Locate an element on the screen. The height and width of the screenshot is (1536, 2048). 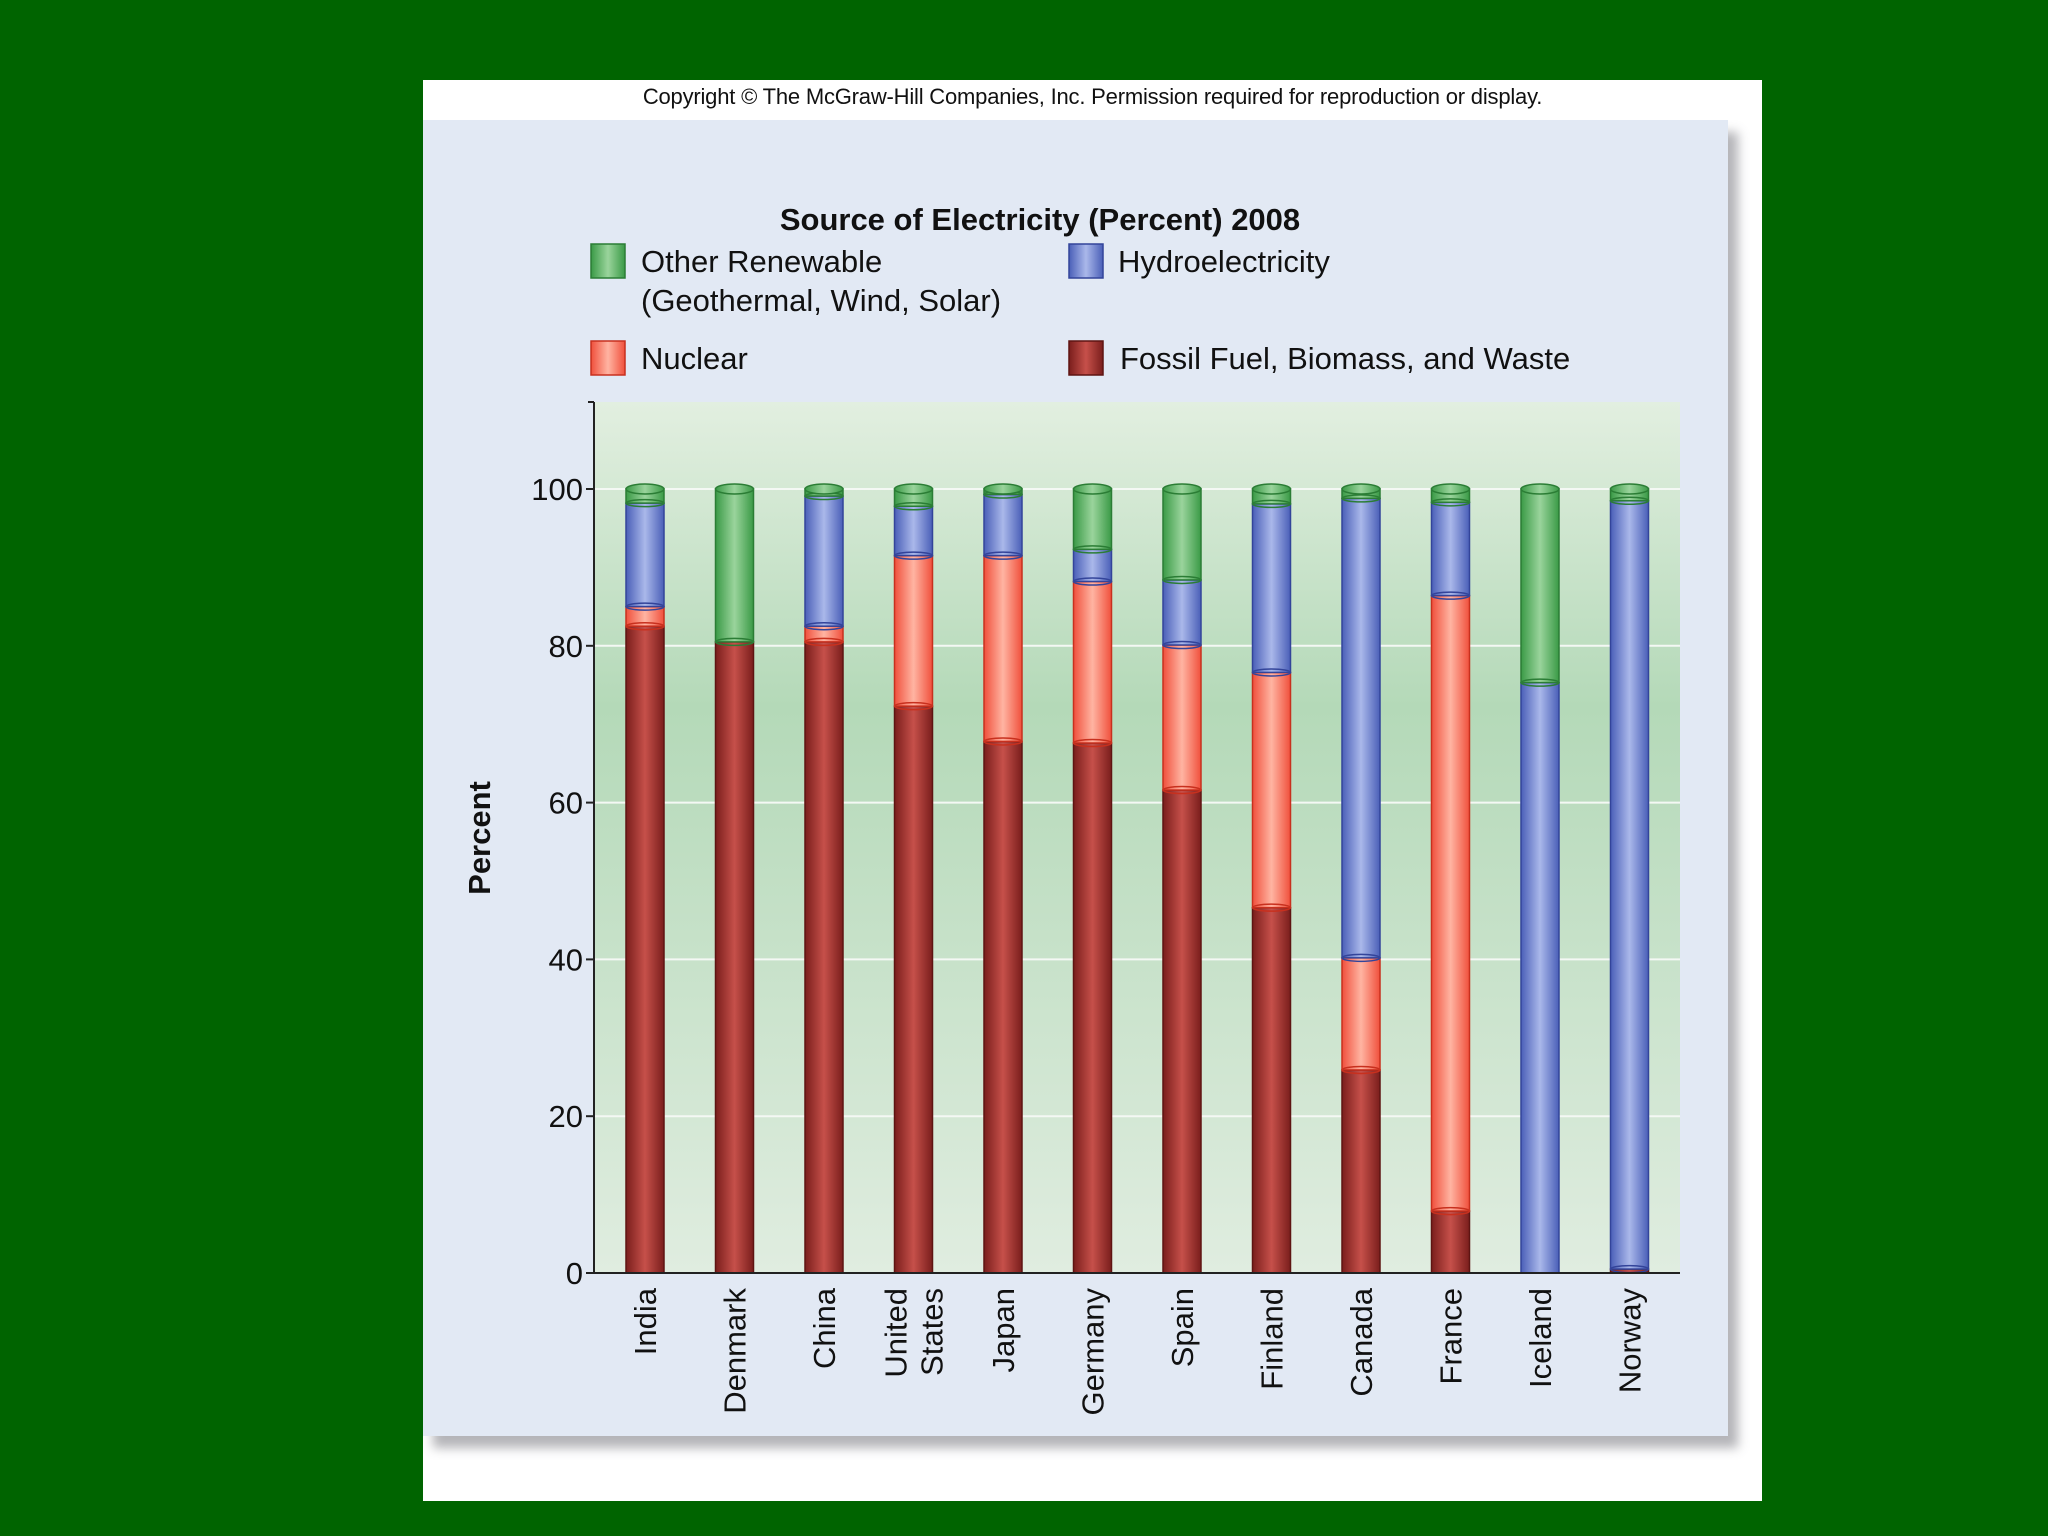
x-category-label: Iceland is located at coordinates (1540, 1338).